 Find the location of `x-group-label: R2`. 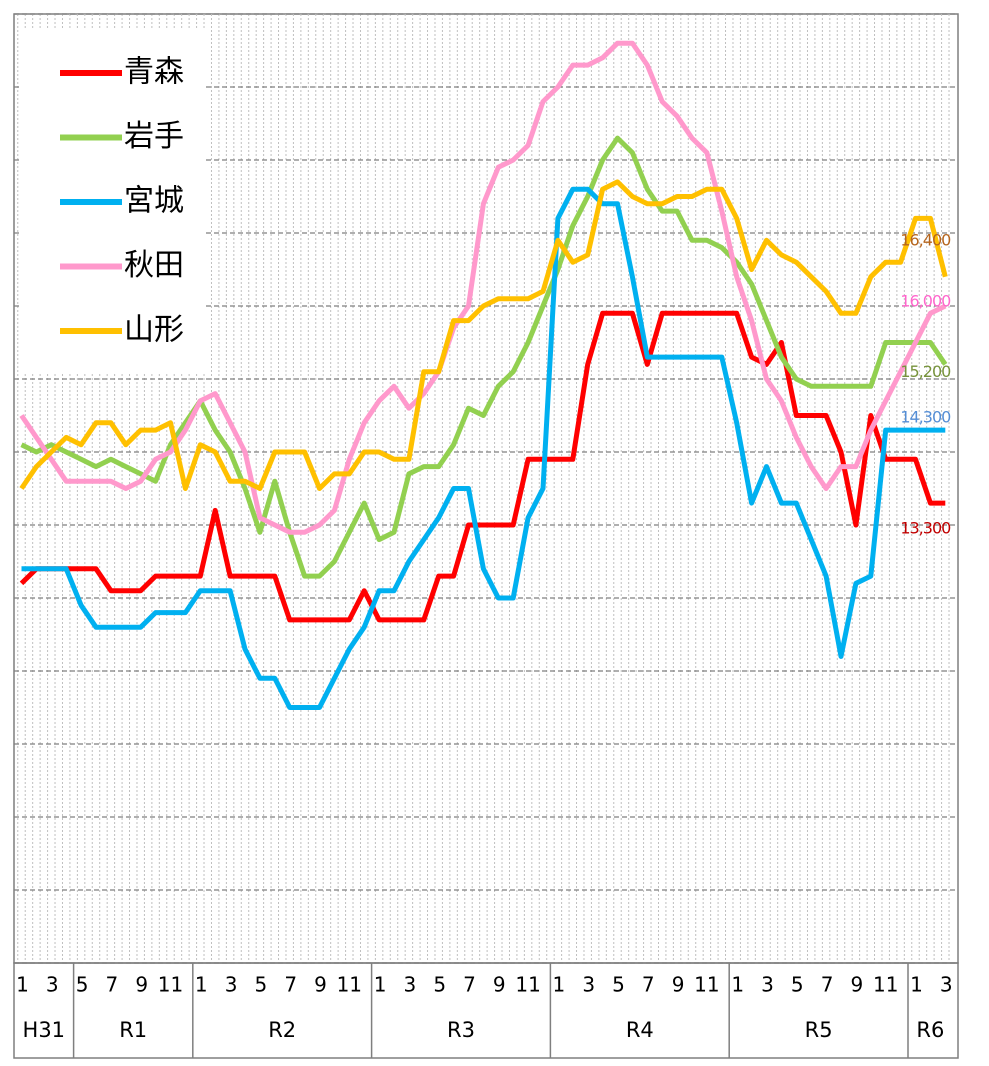

x-group-label: R2 is located at coordinates (282, 1030).